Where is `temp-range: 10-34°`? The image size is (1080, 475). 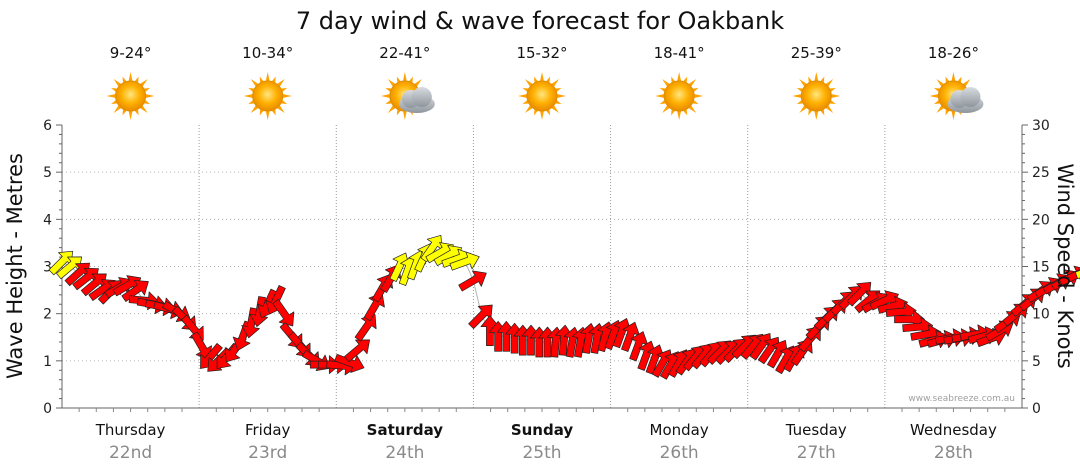
temp-range: 10-34° is located at coordinates (267, 53).